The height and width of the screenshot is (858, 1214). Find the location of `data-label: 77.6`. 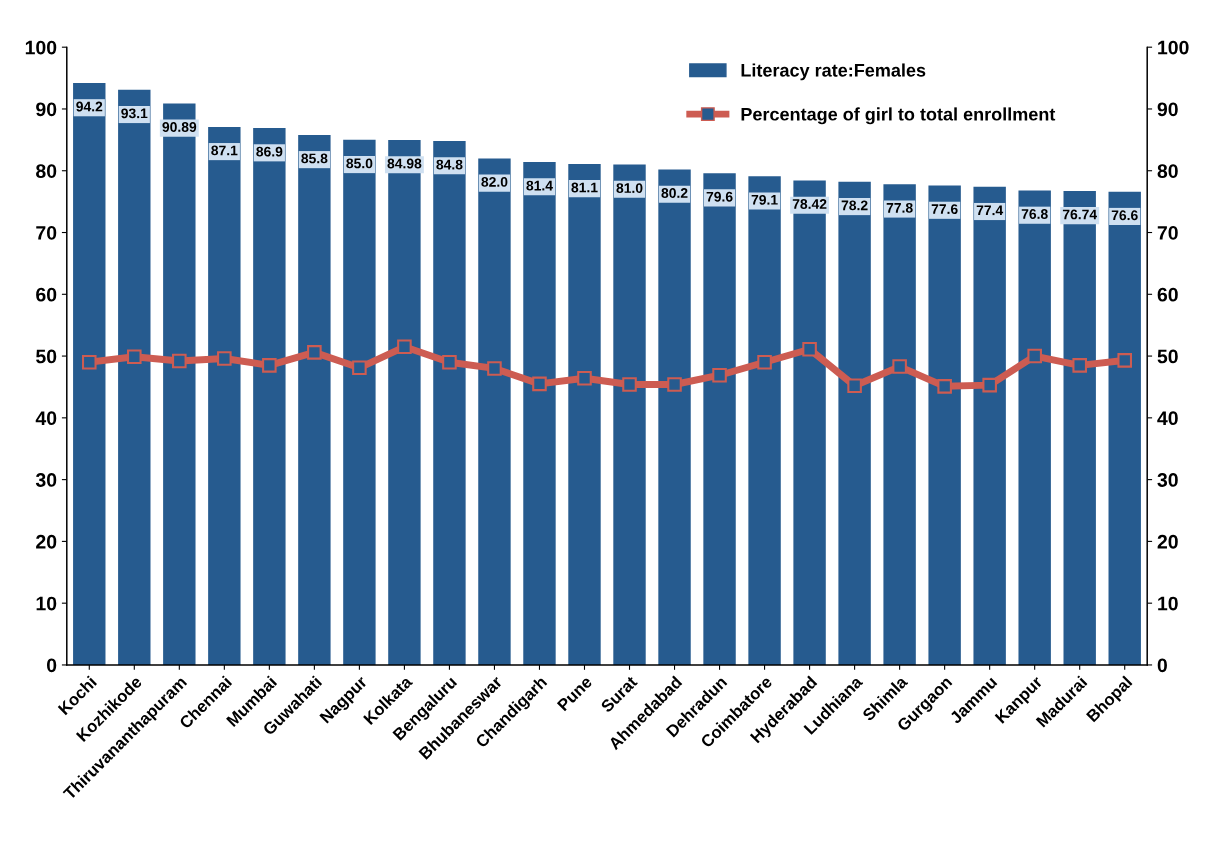

data-label: 77.6 is located at coordinates (944, 209).